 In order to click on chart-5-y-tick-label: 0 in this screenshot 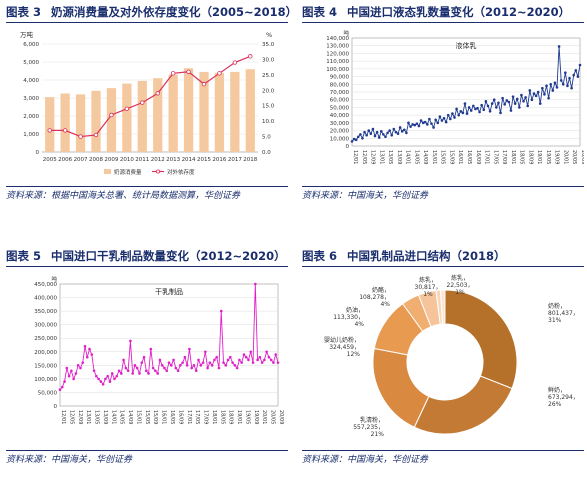, I will do `click(56, 407)`.